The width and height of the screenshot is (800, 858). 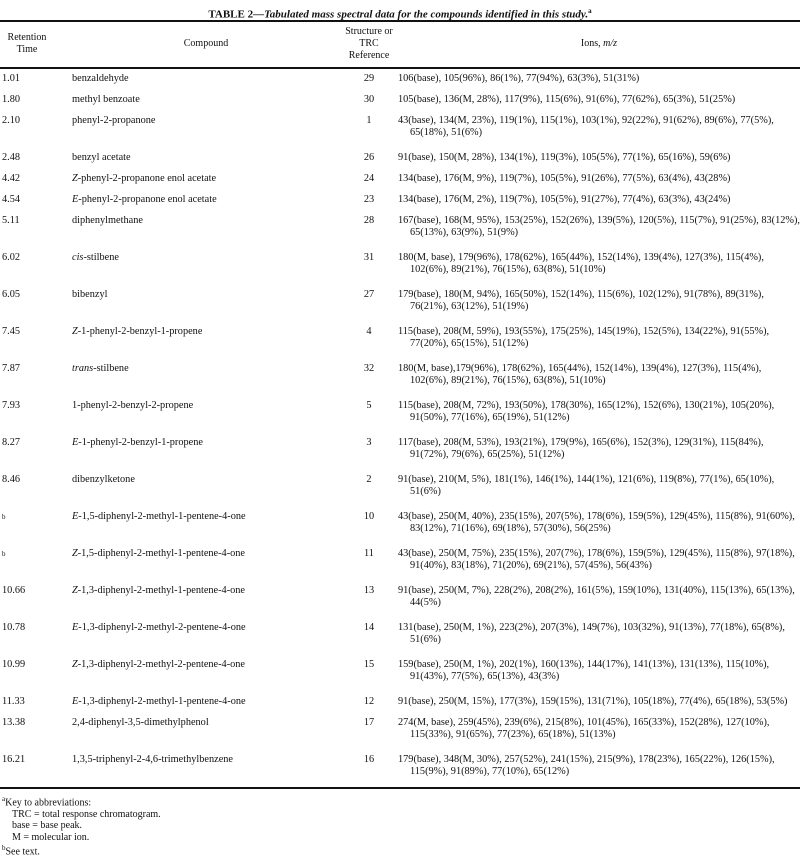 I want to click on retention-time: 7.45, so click(x=11, y=331).